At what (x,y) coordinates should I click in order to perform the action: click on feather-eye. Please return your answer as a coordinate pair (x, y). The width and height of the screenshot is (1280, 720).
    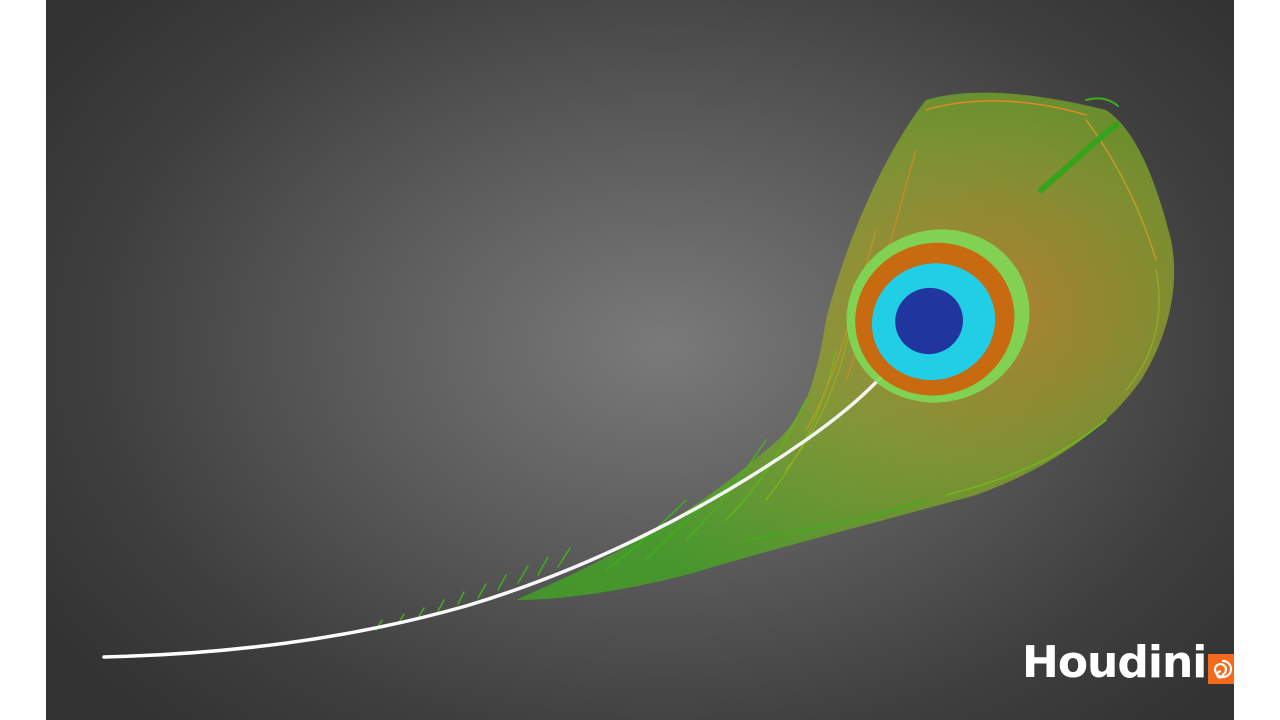
    Looking at the image, I should click on (938, 316).